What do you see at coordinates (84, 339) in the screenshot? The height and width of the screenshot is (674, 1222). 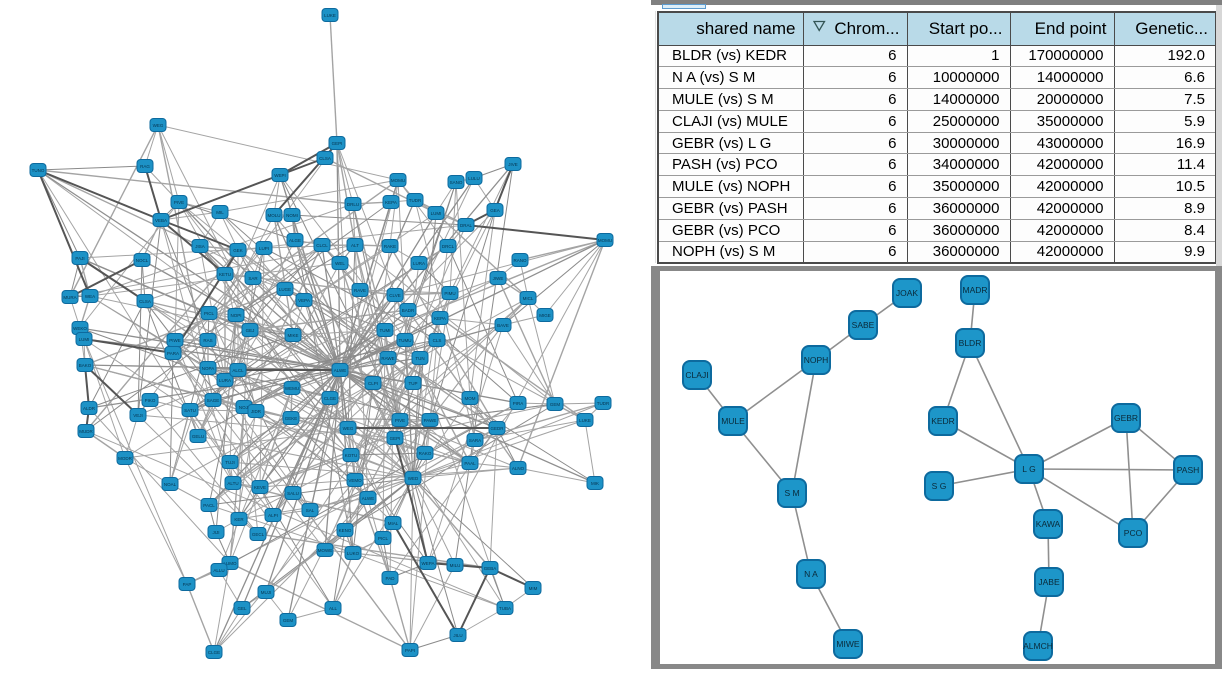 I see `svg-text: LUMI` at bounding box center [84, 339].